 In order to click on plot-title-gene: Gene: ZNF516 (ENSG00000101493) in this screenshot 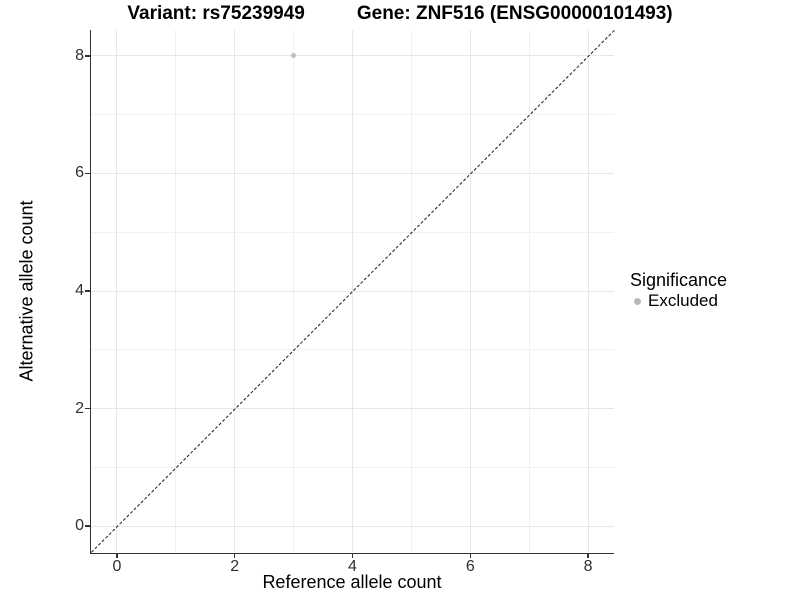, I will do `click(514, 13)`.